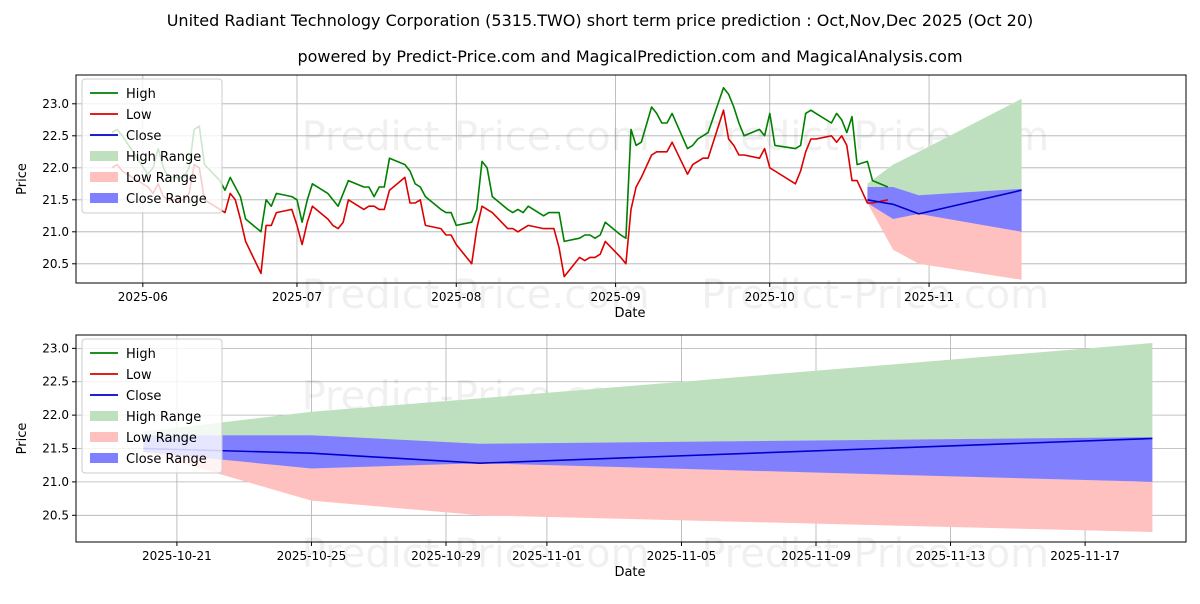 The width and height of the screenshot is (1200, 604). Describe the element at coordinates (297, 297) in the screenshot. I see `x-tick-label: 2025-07` at that location.